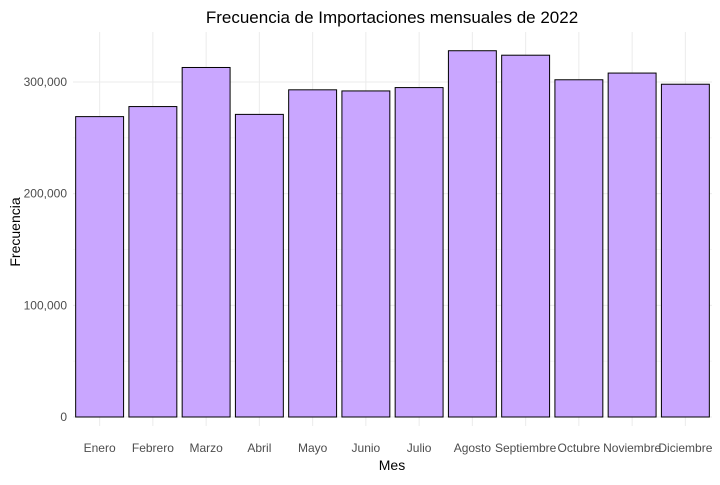  What do you see at coordinates (526, 236) in the screenshot?
I see `bar-septiembre` at bounding box center [526, 236].